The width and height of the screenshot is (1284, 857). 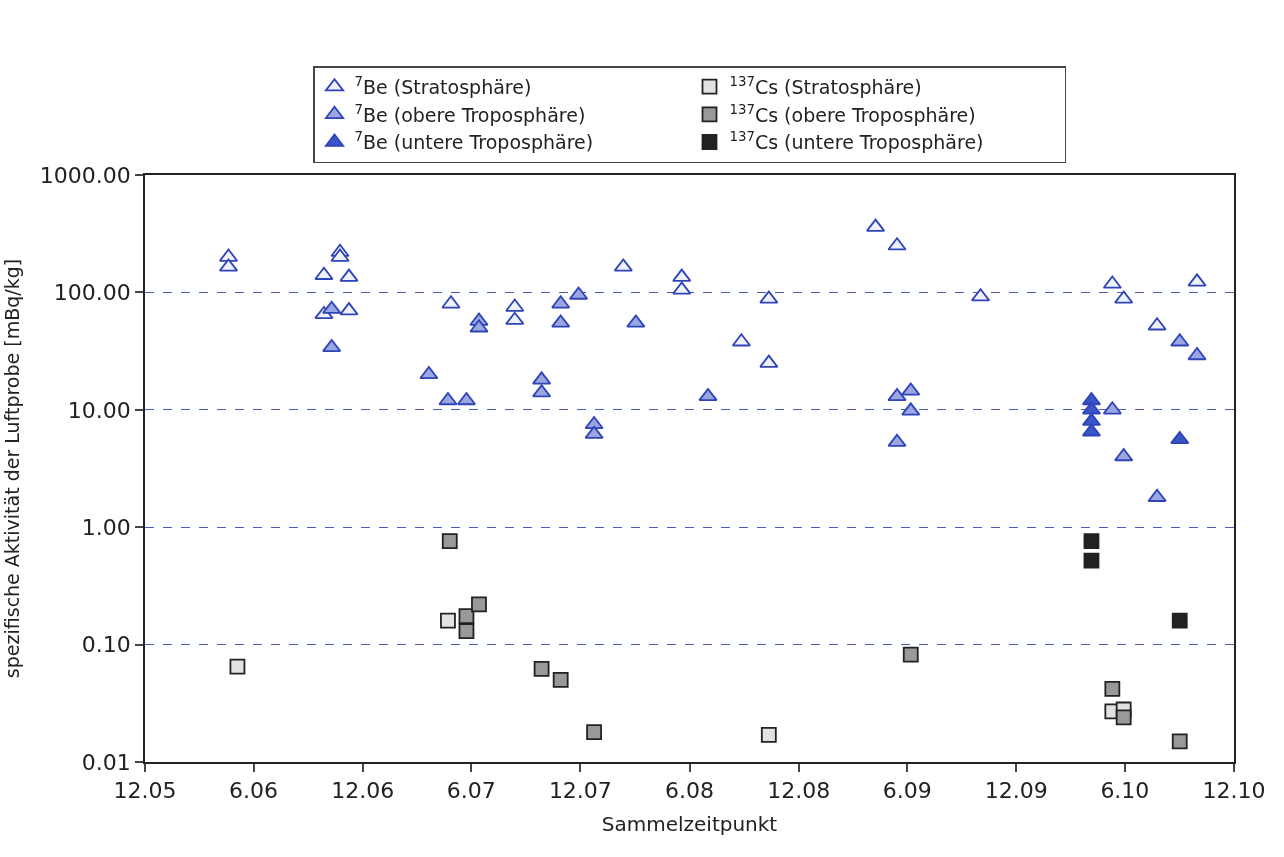 What do you see at coordinates (470, 113) in the screenshot?
I see `legend-label: $^{7}$Be (obere Troposphäre)` at bounding box center [470, 113].